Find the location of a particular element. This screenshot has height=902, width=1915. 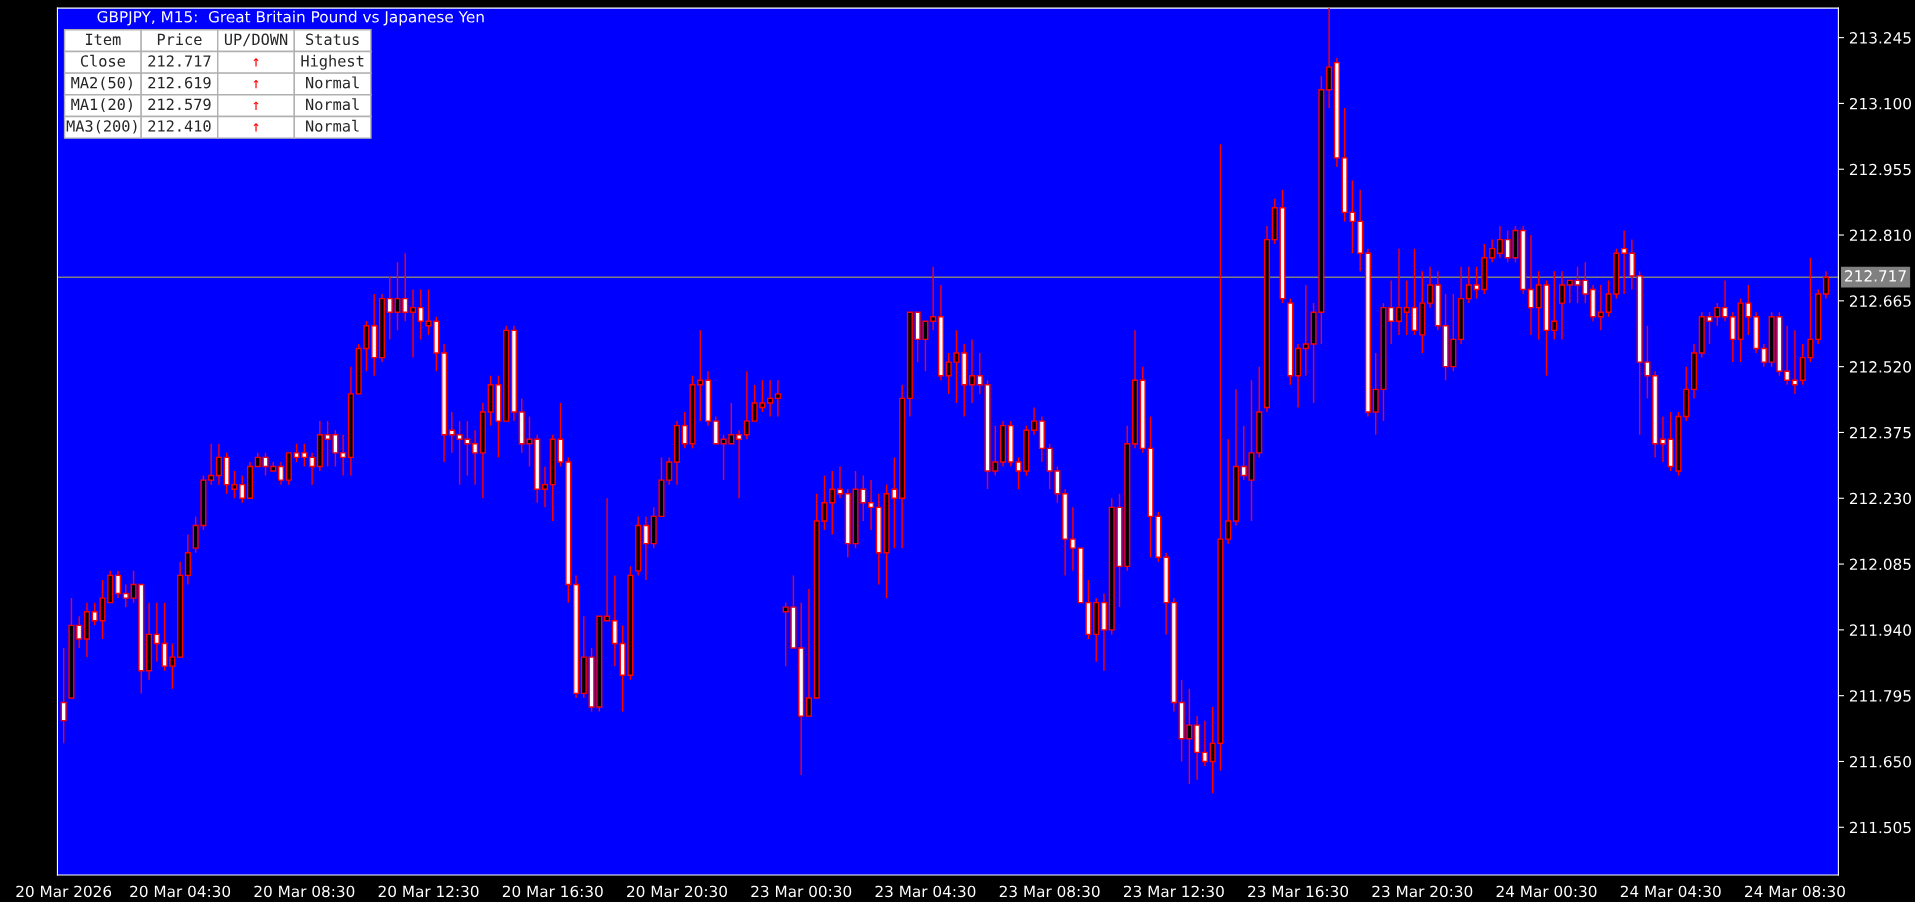

annotation: Price is located at coordinates (179, 39).